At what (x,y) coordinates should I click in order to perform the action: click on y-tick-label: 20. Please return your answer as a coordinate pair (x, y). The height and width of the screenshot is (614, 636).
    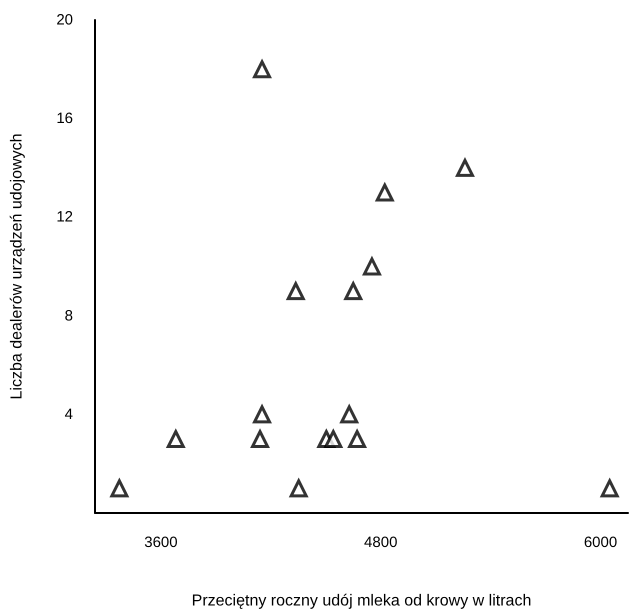
    Looking at the image, I should click on (64, 20).